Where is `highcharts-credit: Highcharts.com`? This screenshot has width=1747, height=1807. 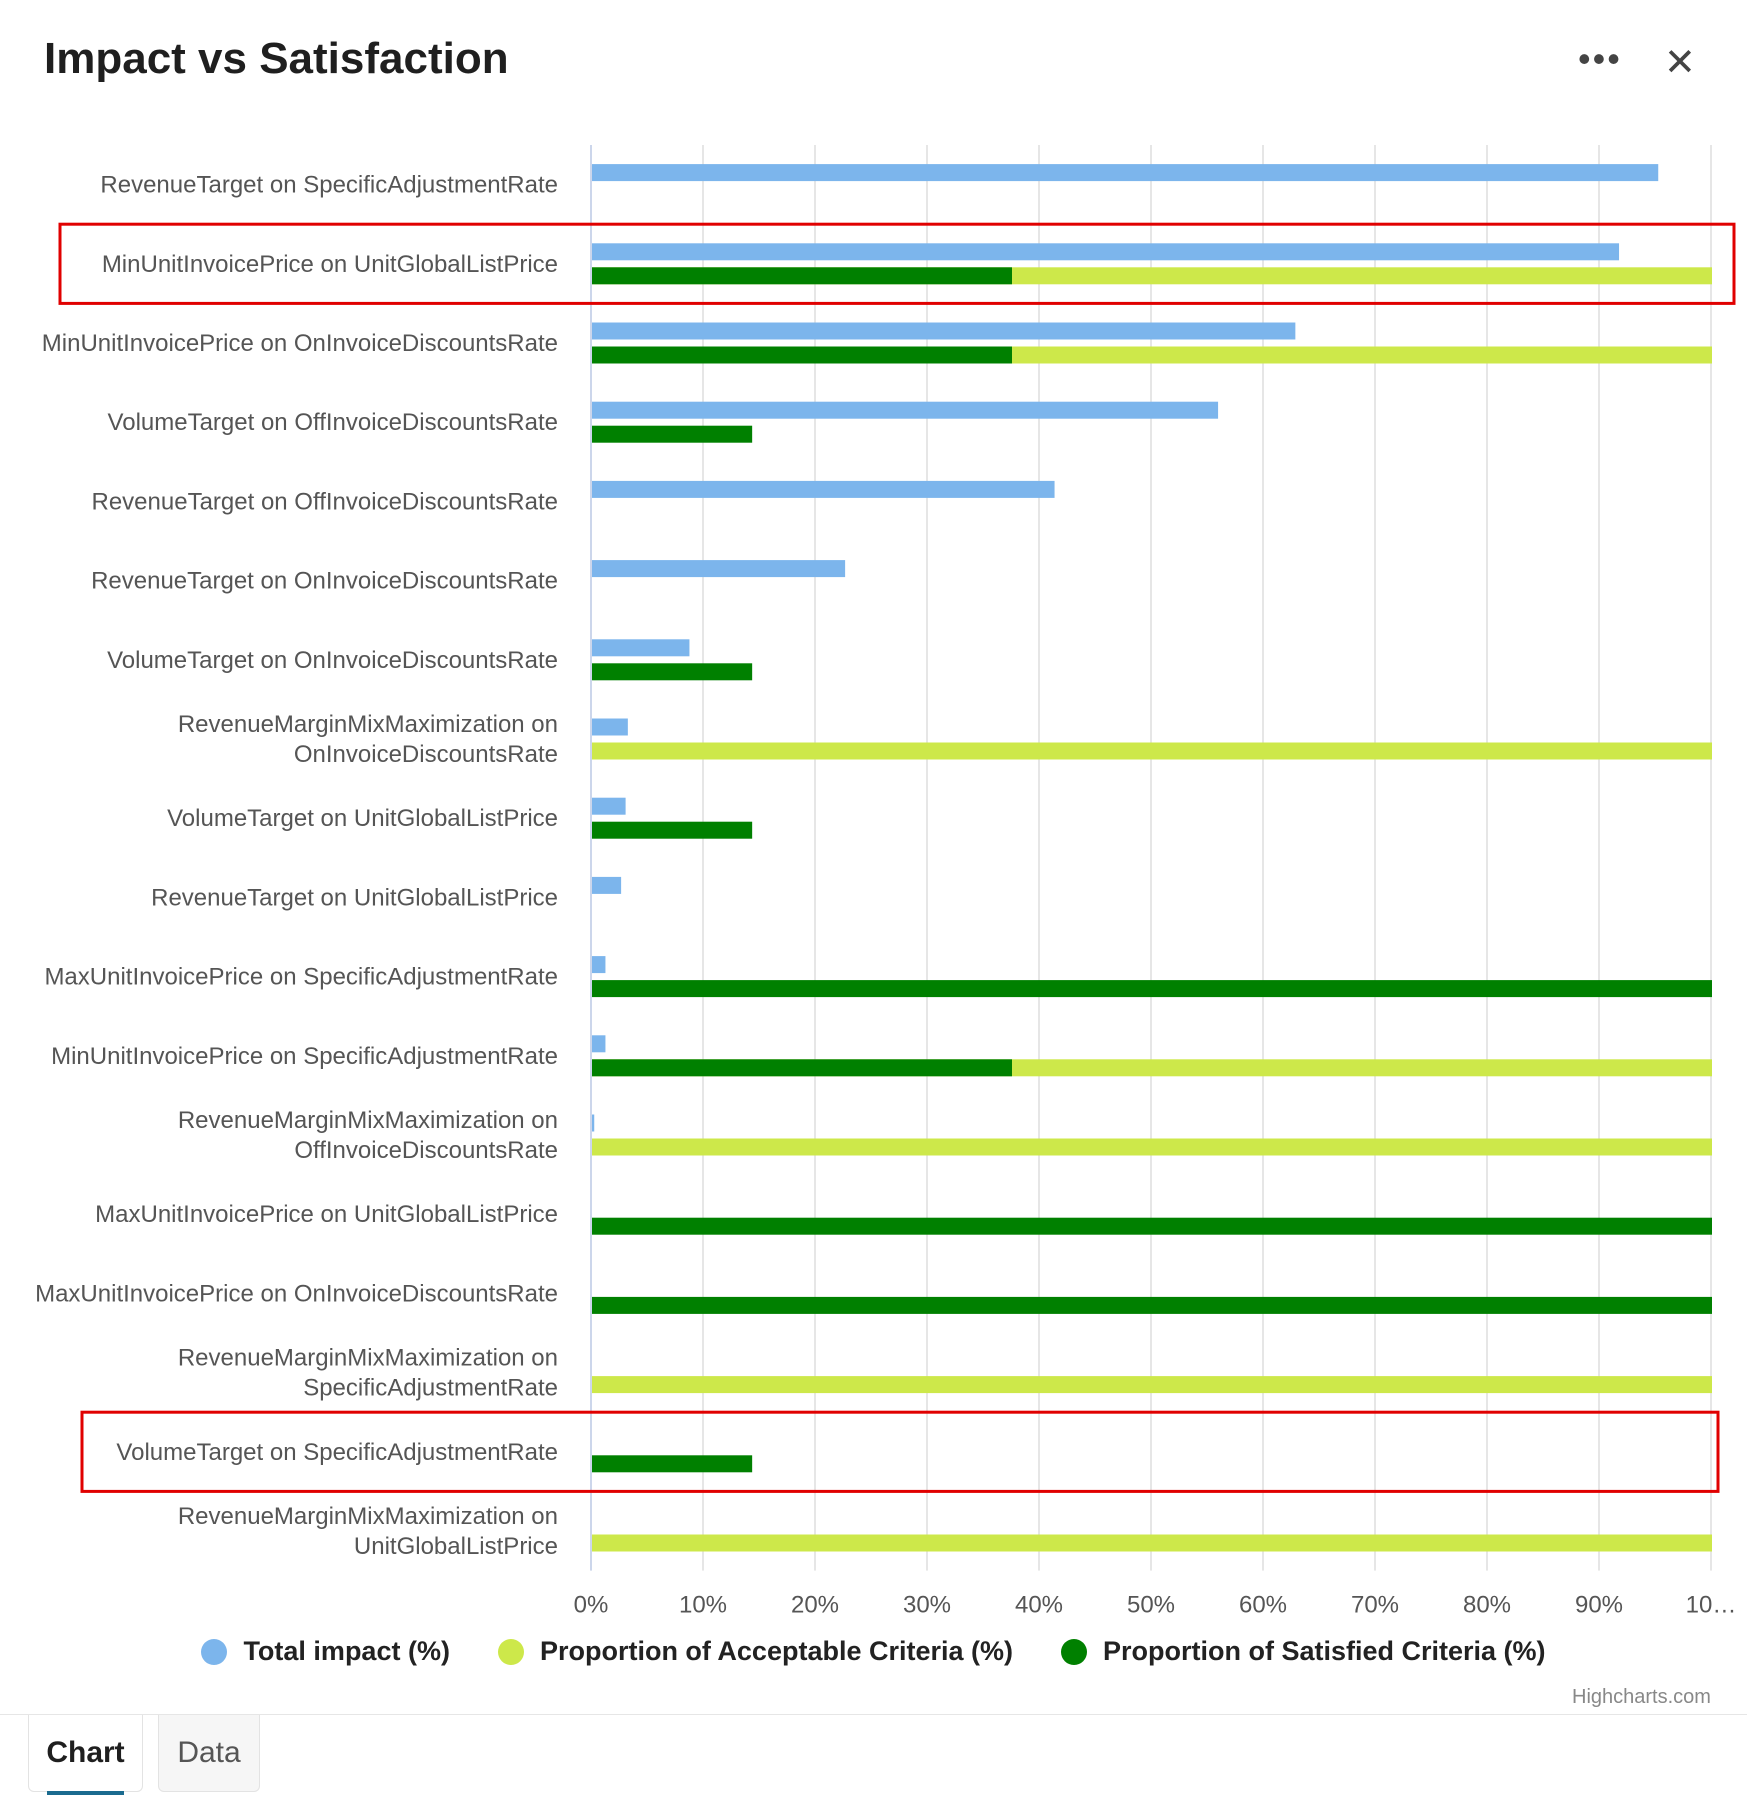 highcharts-credit: Highcharts.com is located at coordinates (1641, 1697).